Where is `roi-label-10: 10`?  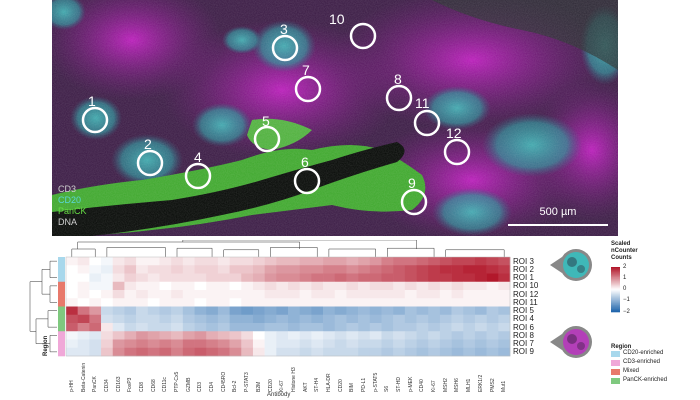 roi-label-10: 10 is located at coordinates (337, 19).